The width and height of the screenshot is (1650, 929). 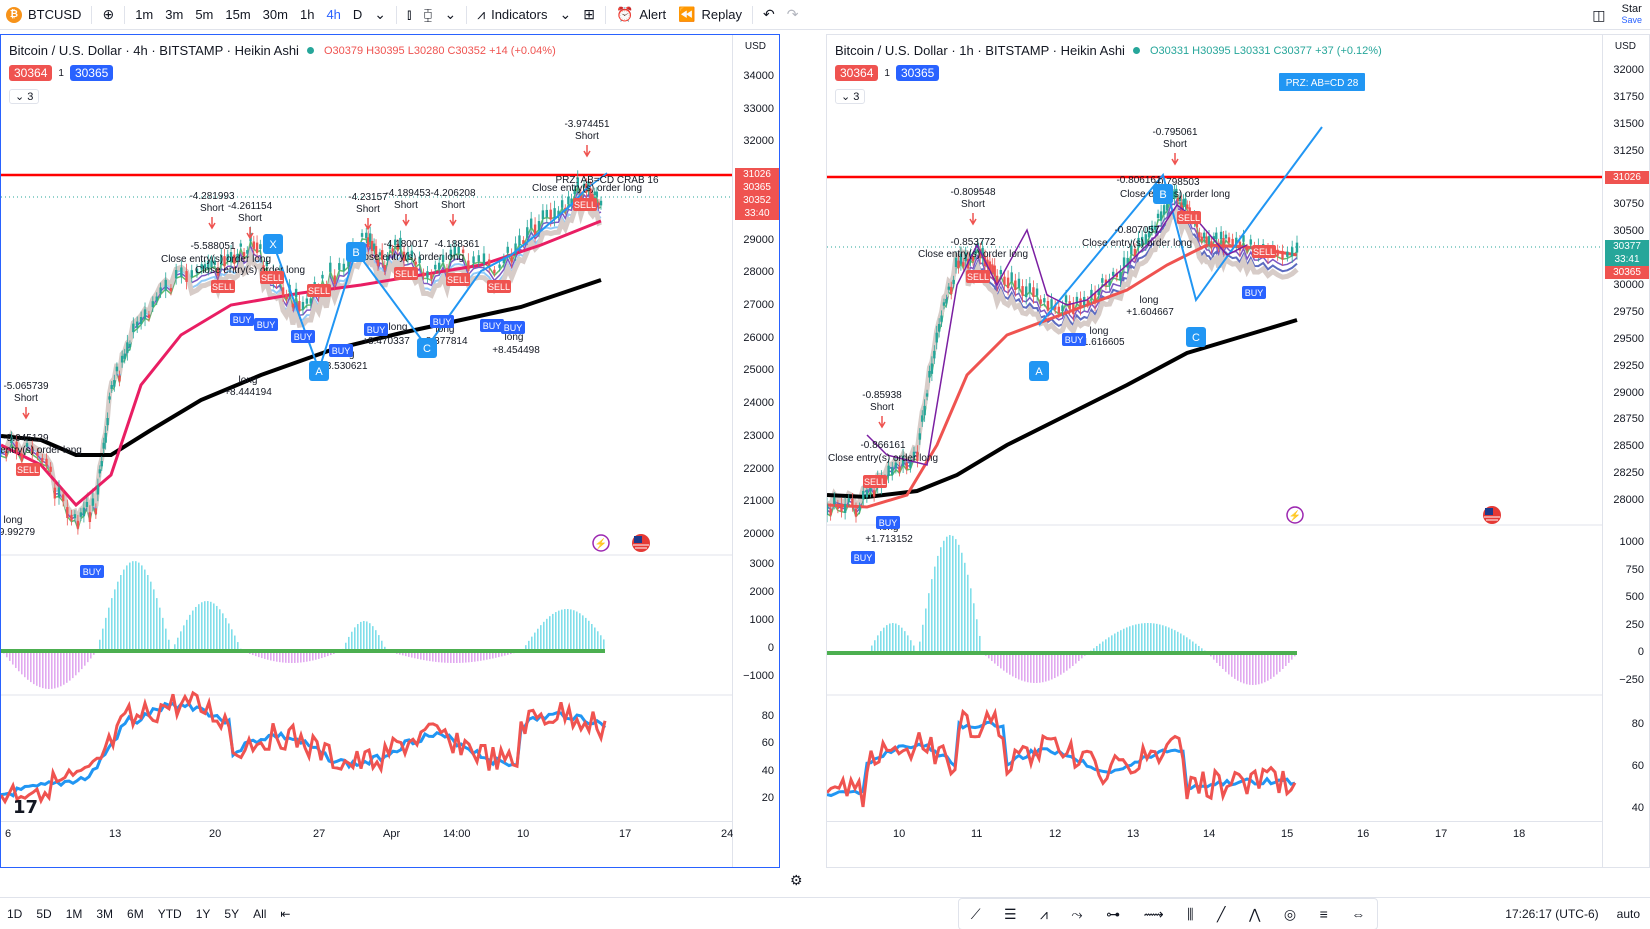 I want to click on range-1d: 1D, so click(x=15, y=913).